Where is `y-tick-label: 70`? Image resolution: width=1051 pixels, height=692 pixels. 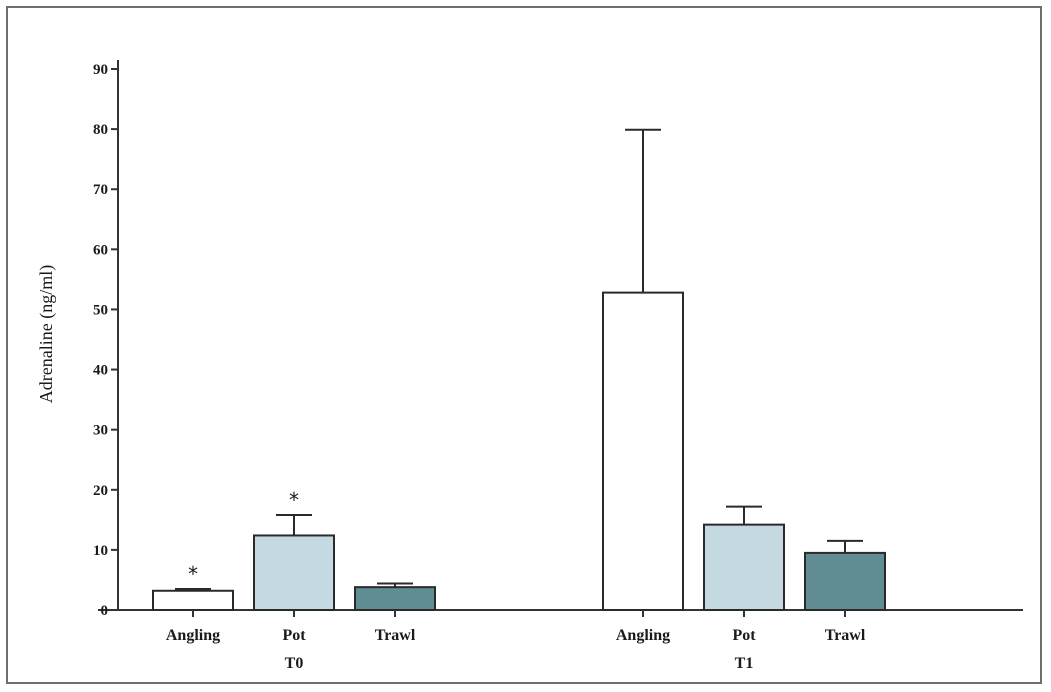
y-tick-label: 70 is located at coordinates (100, 190).